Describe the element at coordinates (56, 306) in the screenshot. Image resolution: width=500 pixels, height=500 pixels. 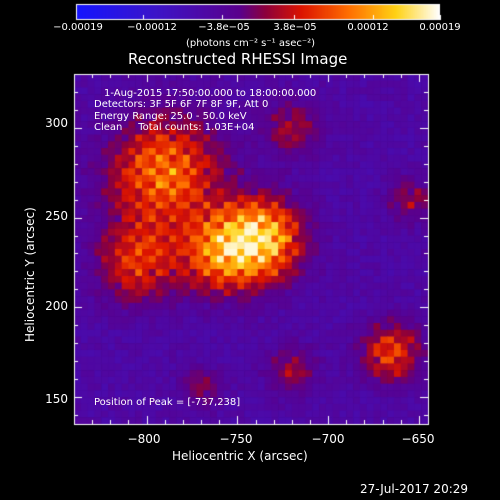
I see `y-tick-label: 200` at that location.